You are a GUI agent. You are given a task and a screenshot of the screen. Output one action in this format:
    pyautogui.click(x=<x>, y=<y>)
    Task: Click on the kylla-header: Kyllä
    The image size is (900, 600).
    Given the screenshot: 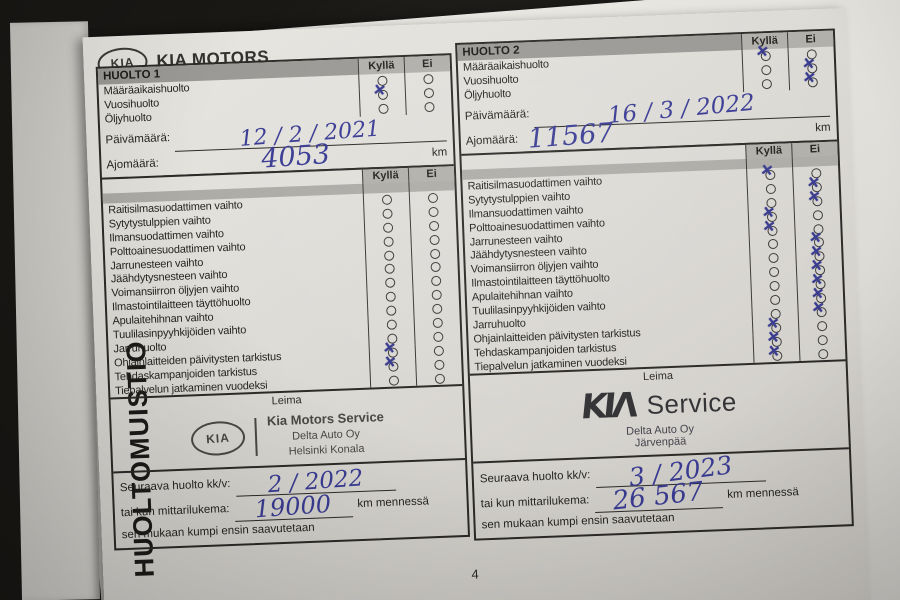 What is the action you would take?
    pyautogui.click(x=381, y=66)
    